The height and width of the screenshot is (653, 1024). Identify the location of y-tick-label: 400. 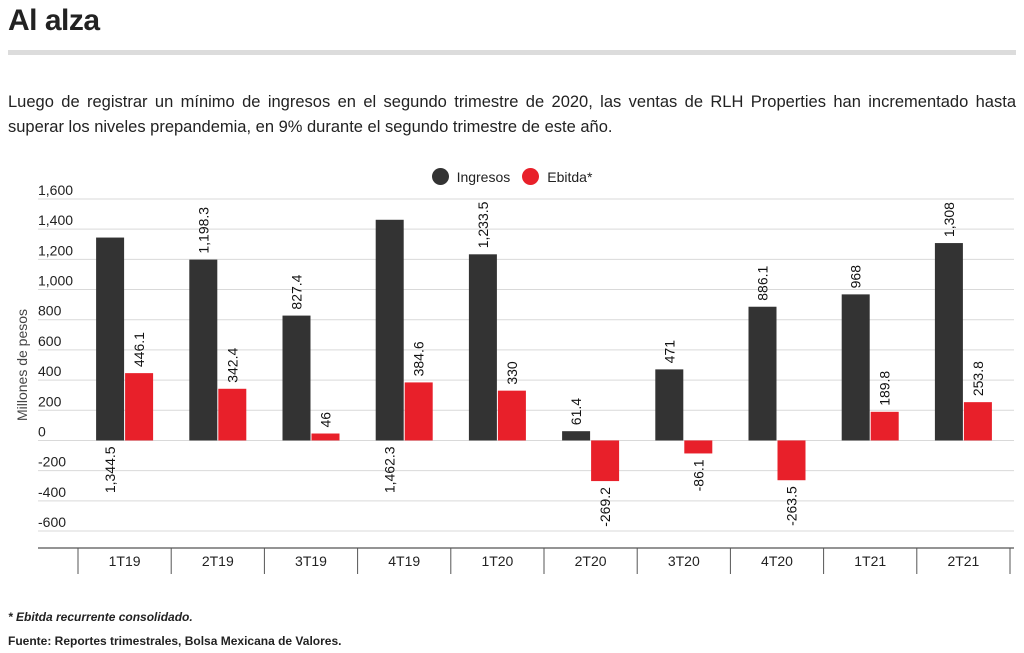
(50, 371).